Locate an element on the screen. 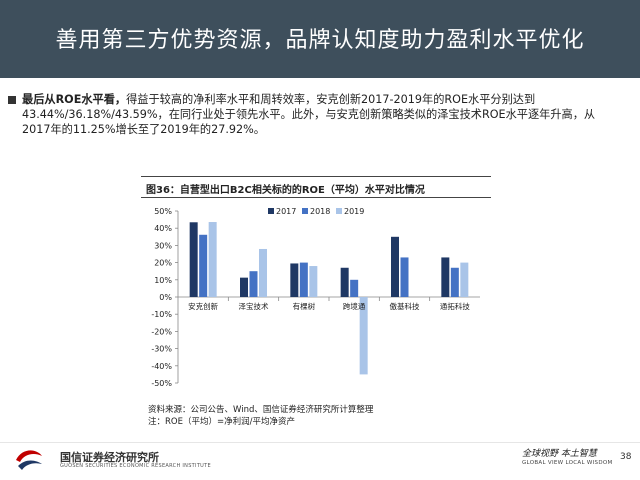 This screenshot has width=640, height=480. footer-slogan-en: GLOBAL VIEW LOCAL WISDOM is located at coordinates (567, 463).